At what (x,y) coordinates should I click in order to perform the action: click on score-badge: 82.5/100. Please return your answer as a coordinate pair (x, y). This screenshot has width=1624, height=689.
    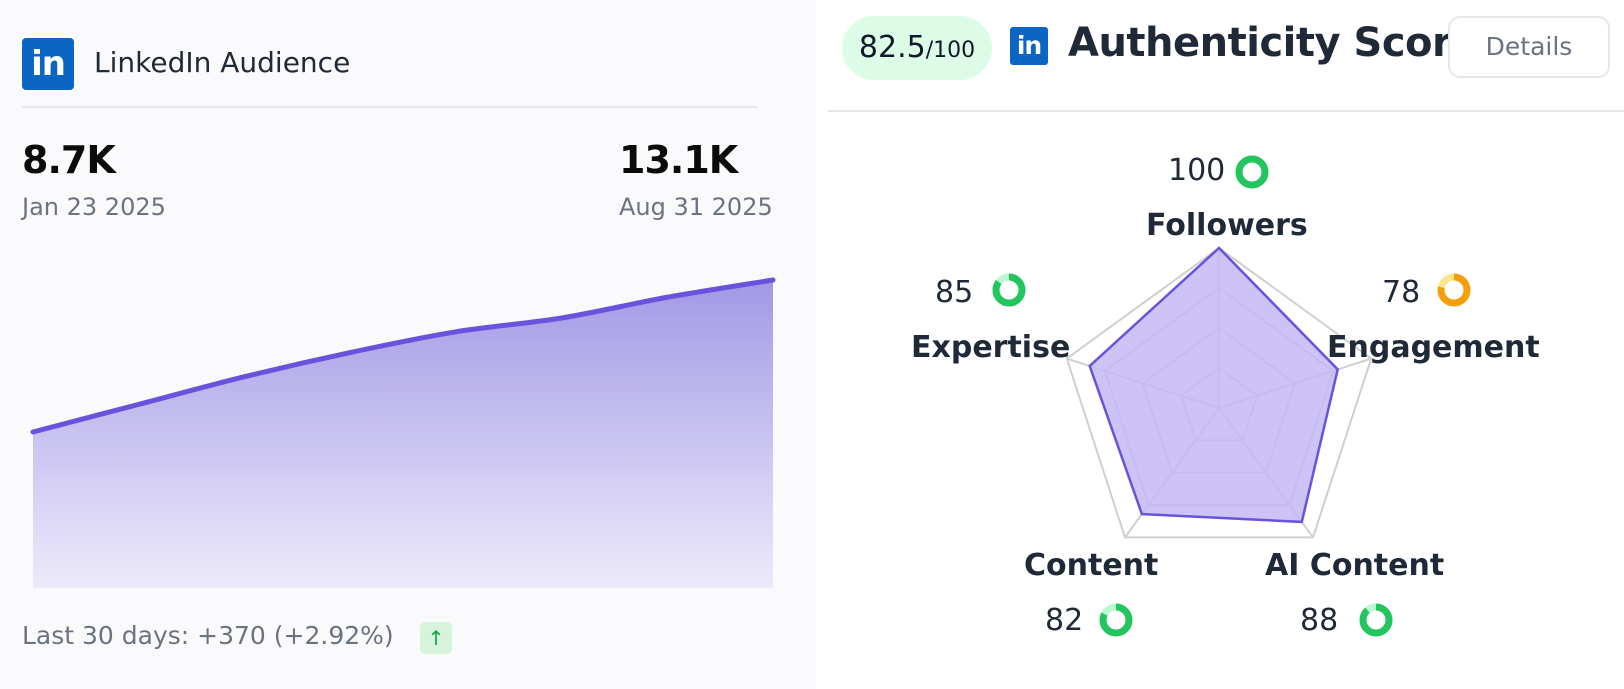
    Looking at the image, I should click on (917, 48).